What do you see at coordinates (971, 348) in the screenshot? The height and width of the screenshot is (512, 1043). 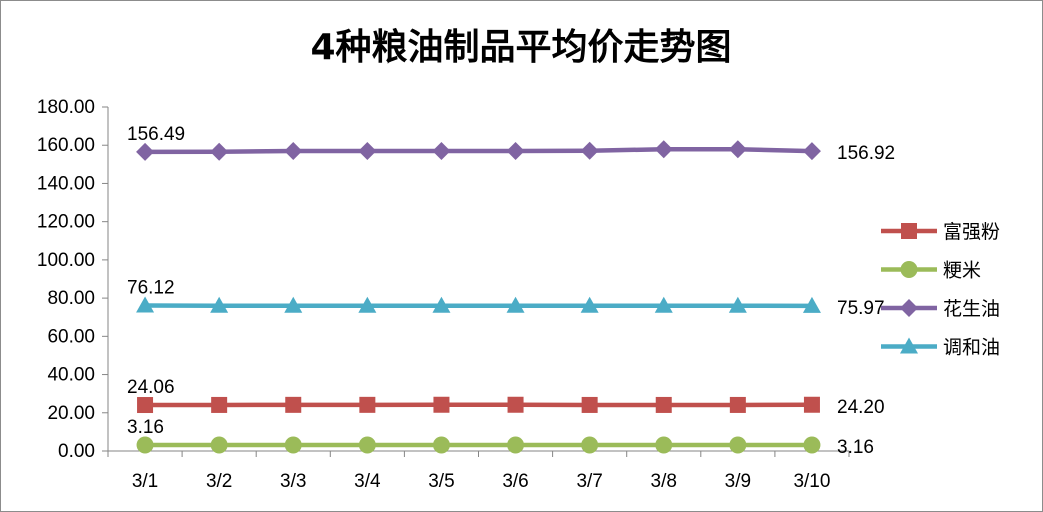 I see `legend-label: 调和油` at bounding box center [971, 348].